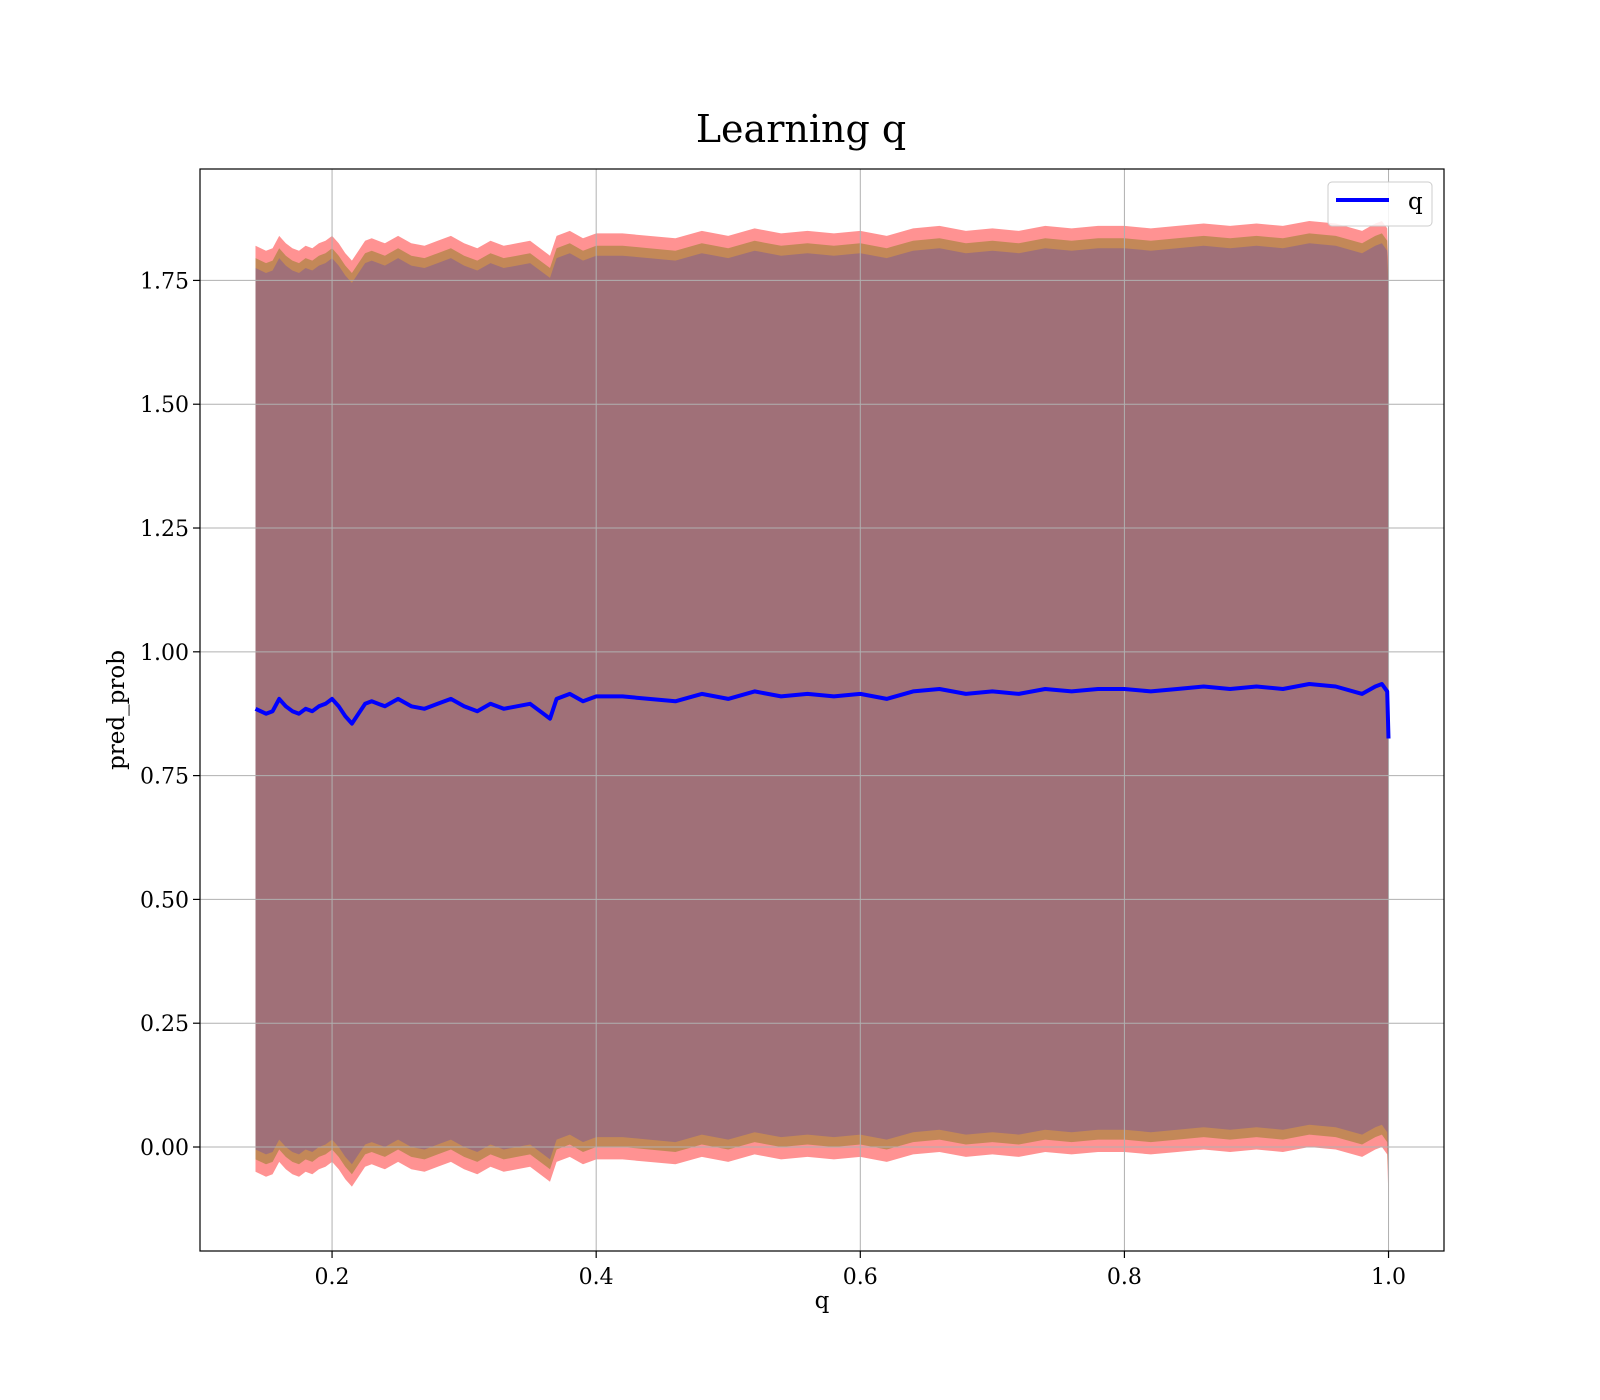 This screenshot has height=1400, width=1600. What do you see at coordinates (596, 1277) in the screenshot?
I see `x-tick-label-1: 0.4` at bounding box center [596, 1277].